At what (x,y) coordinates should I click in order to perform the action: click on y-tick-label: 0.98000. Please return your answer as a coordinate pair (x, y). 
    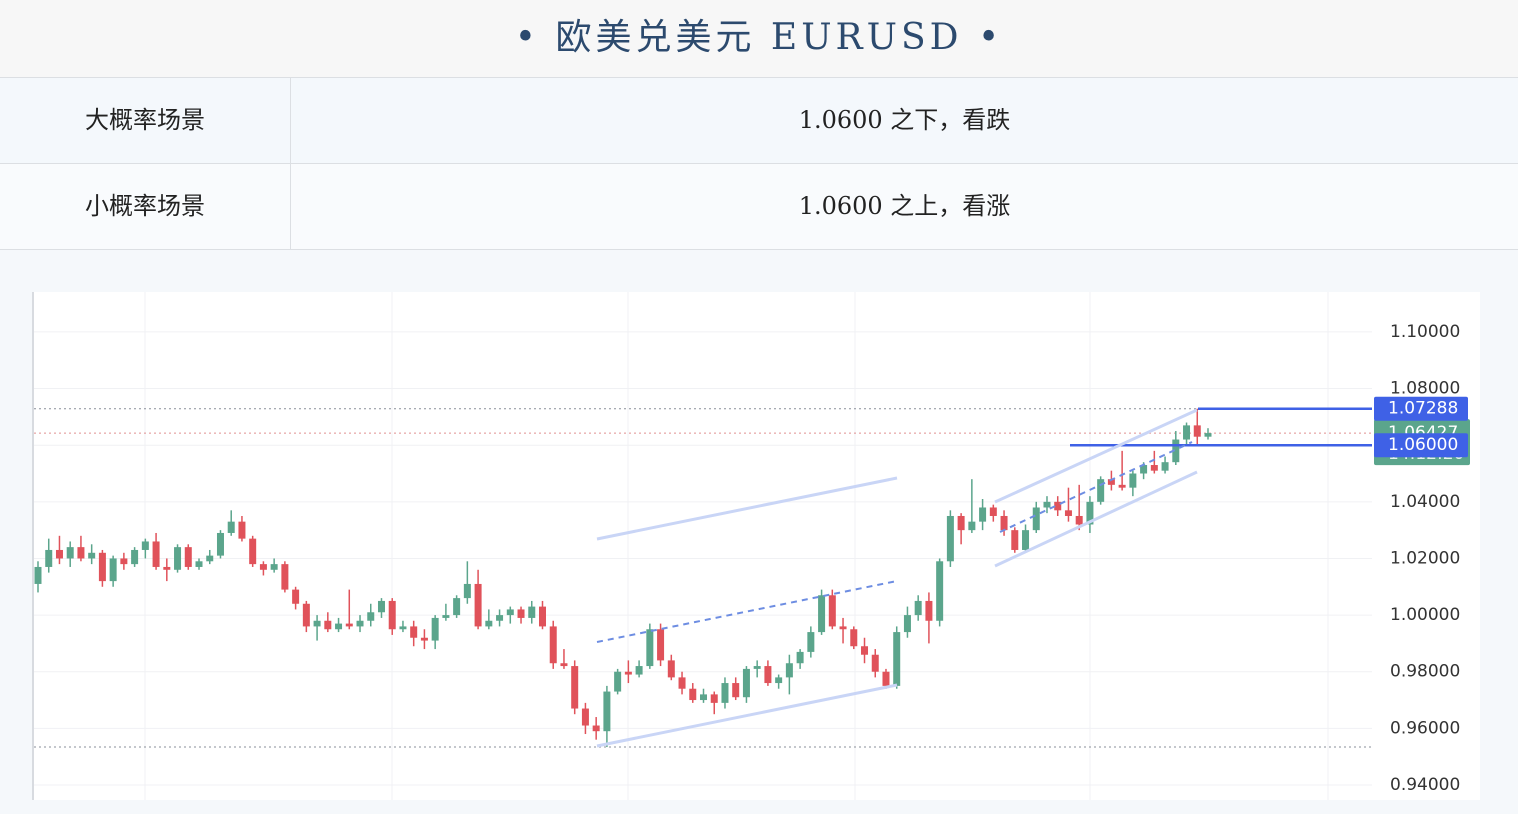
    Looking at the image, I should click on (1425, 672).